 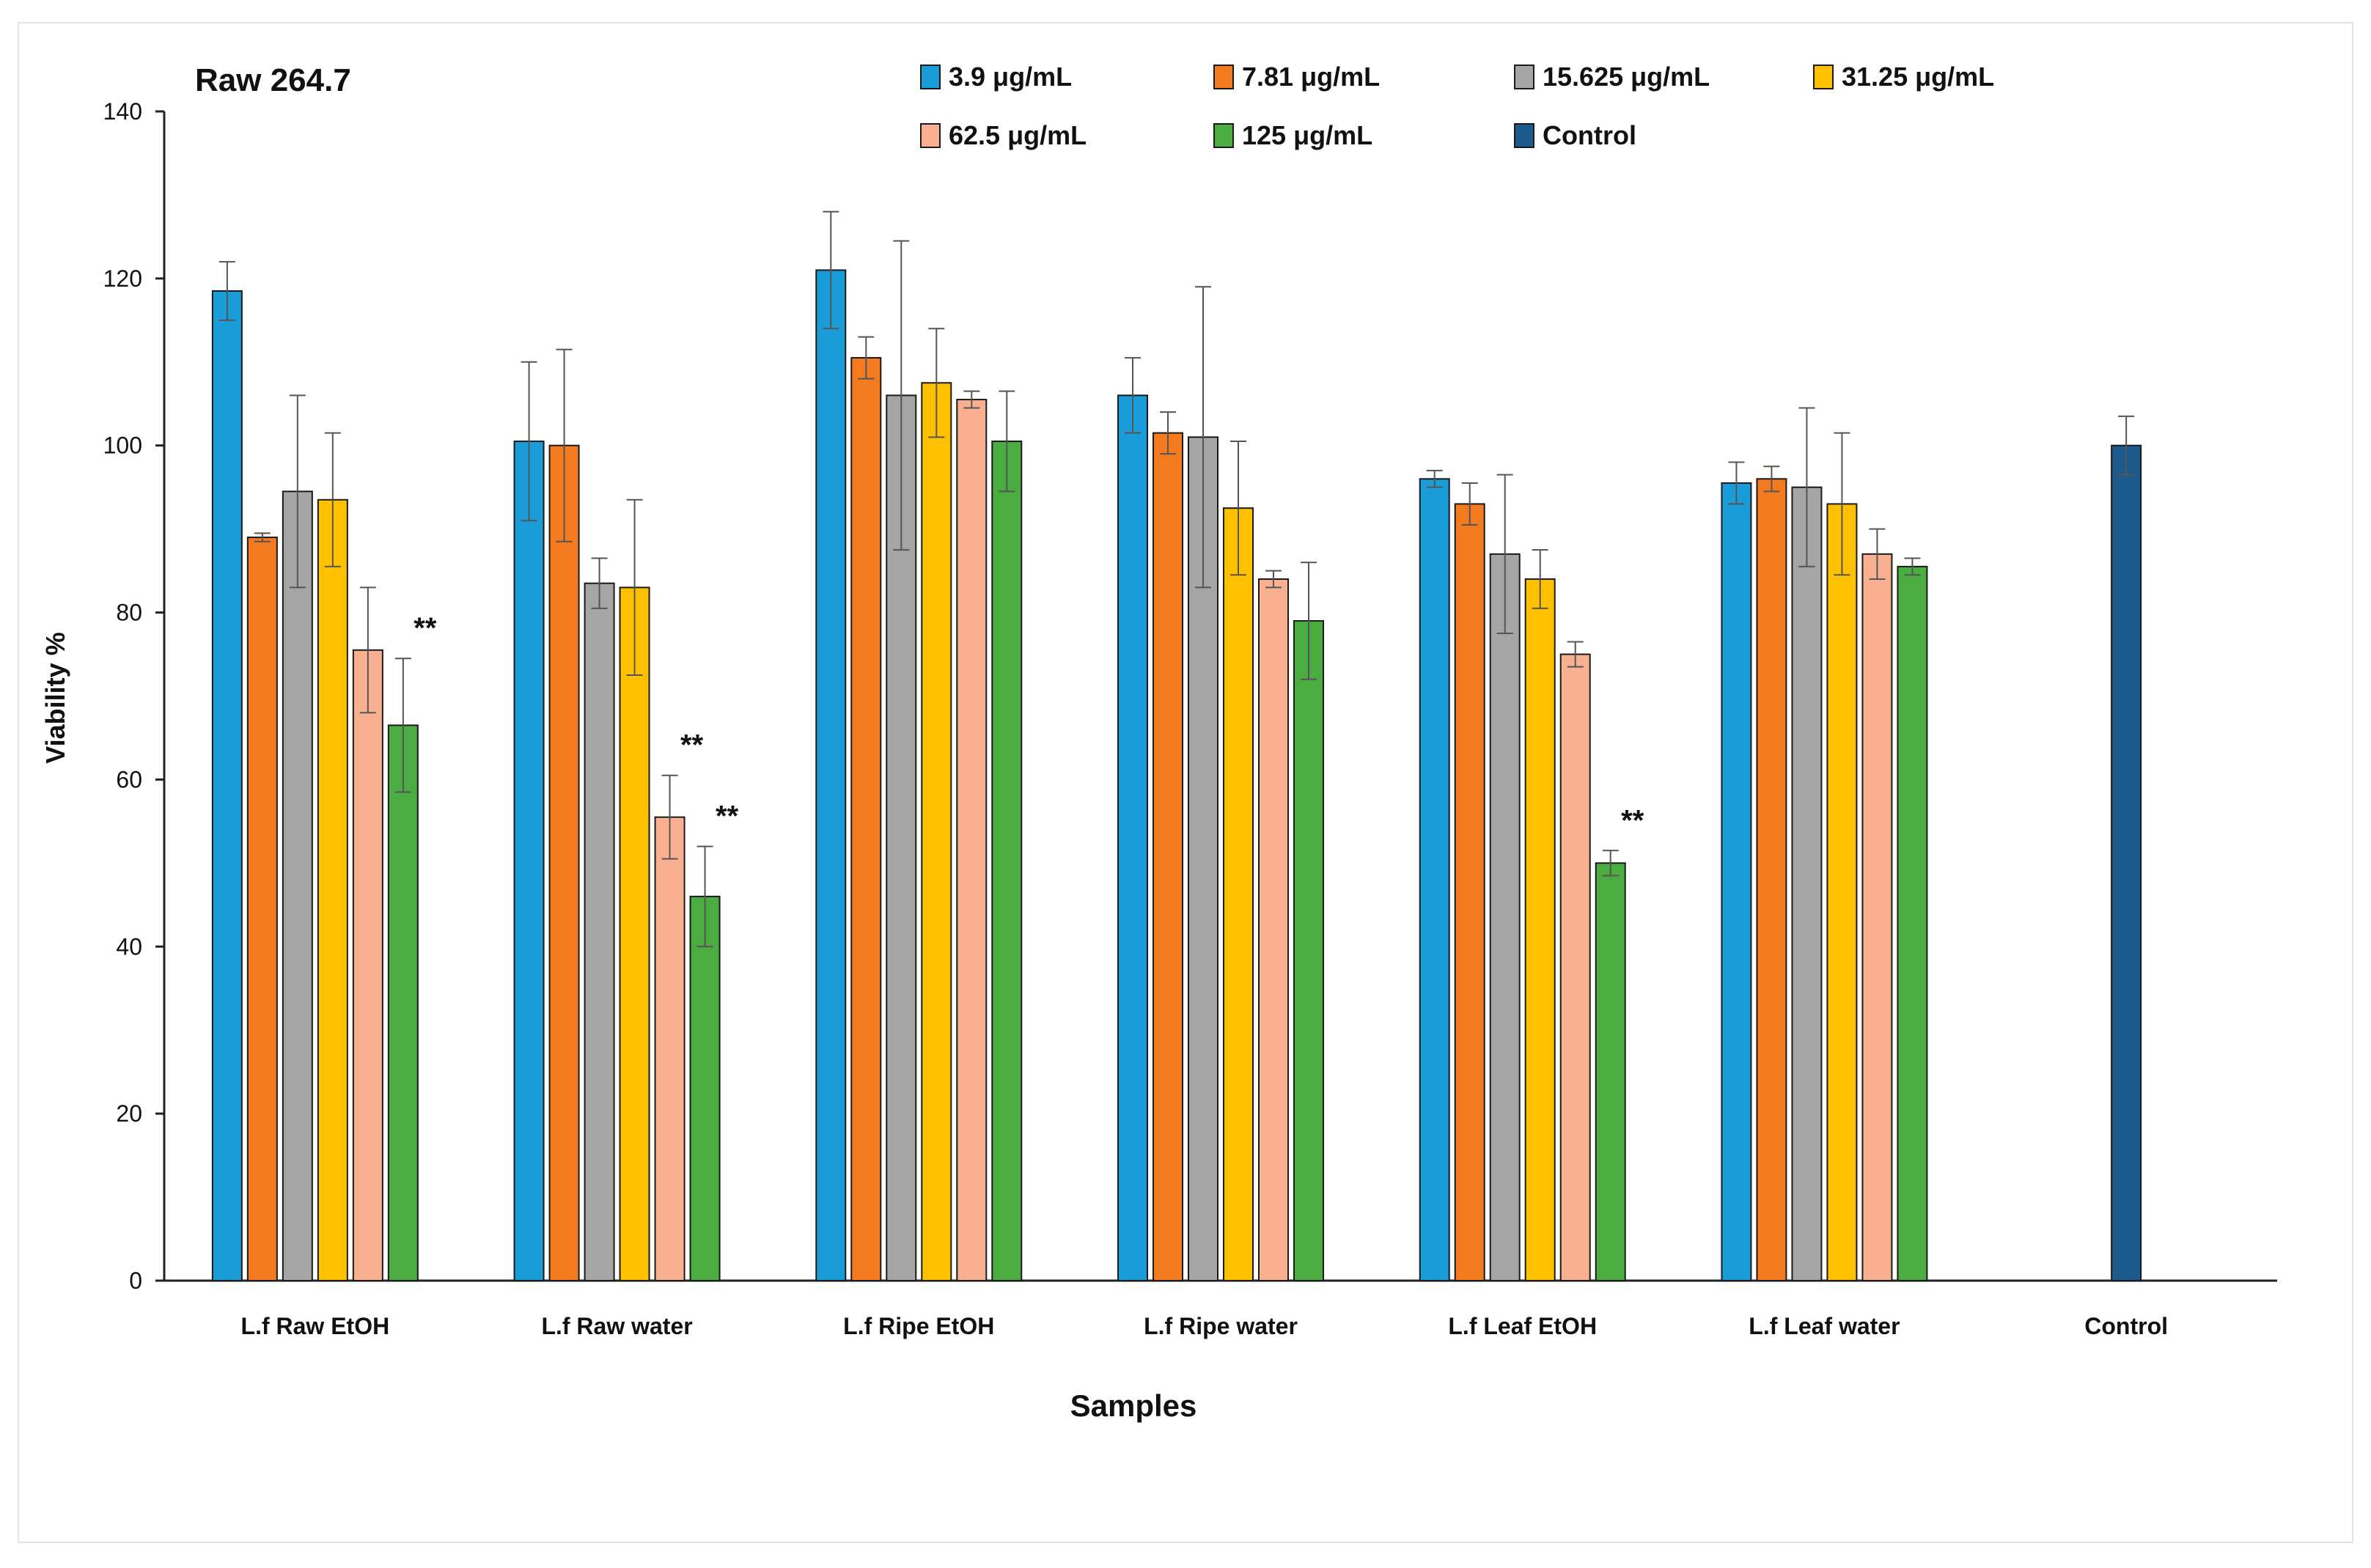 What do you see at coordinates (1307, 135) in the screenshot?
I see `legend-label: 125 μg/mL` at bounding box center [1307, 135].